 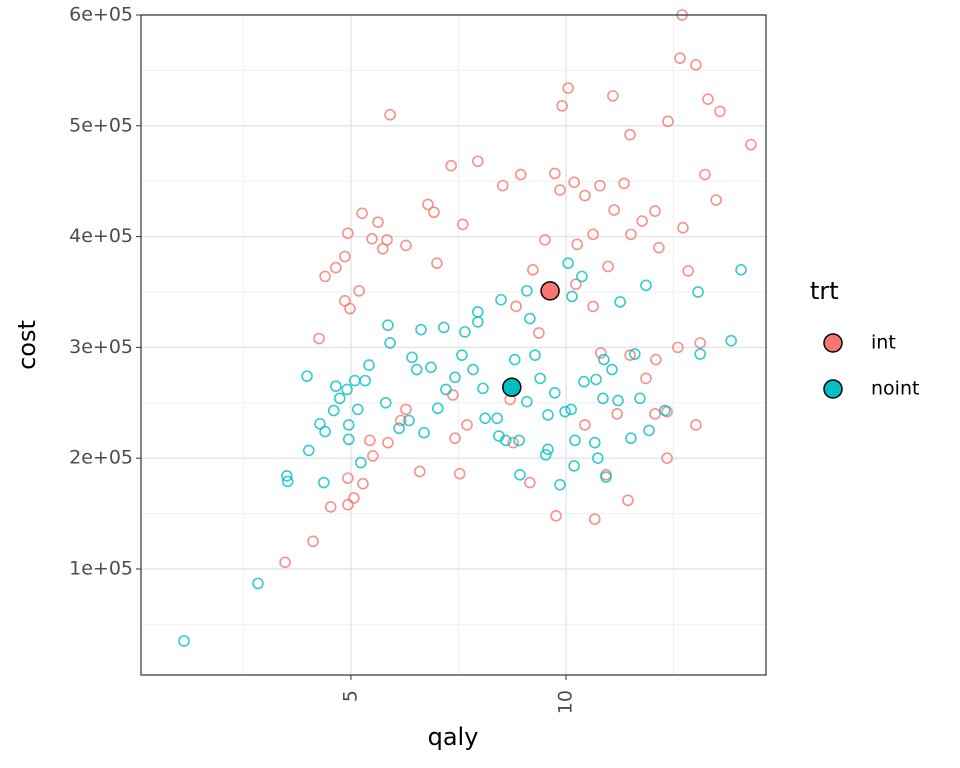 I want to click on y-tick-label: 1e+05, so click(x=101, y=568).